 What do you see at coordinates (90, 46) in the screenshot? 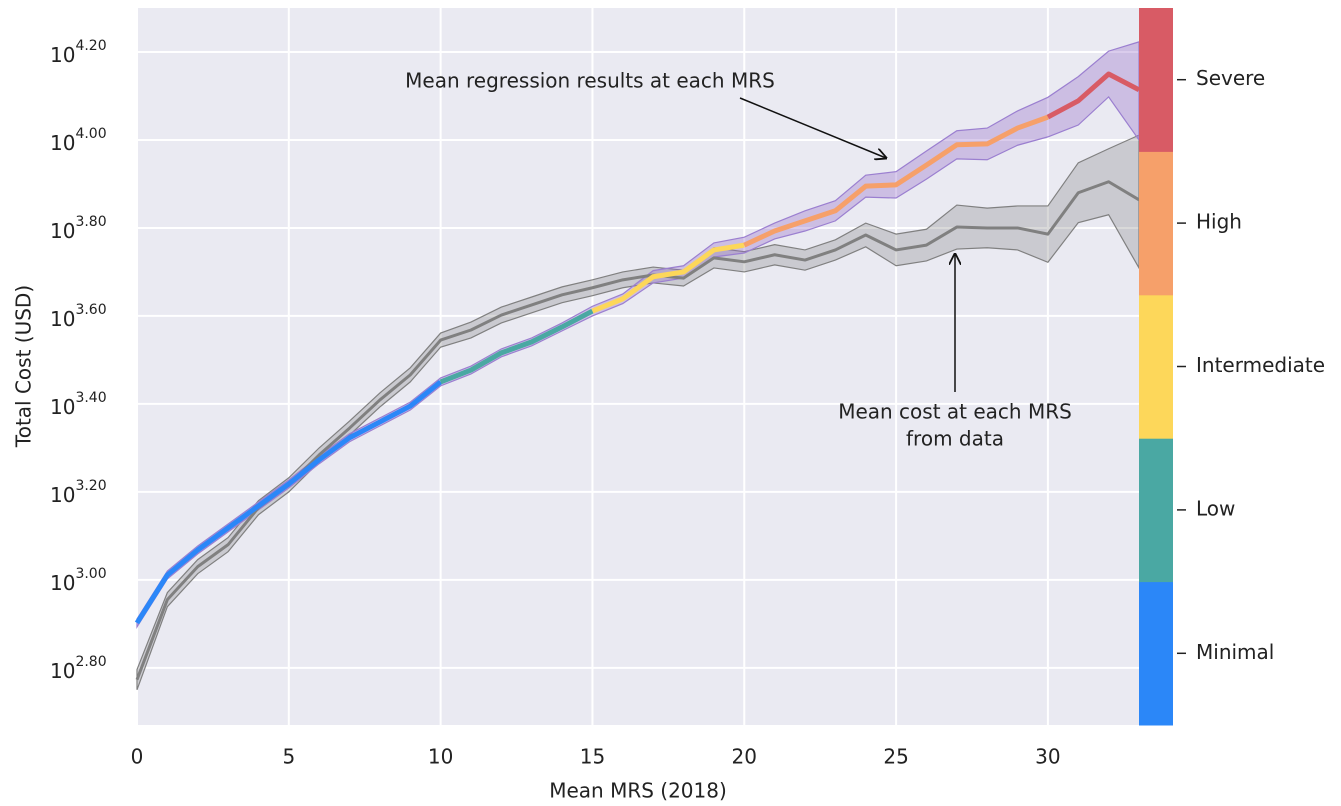
I see `tick-exponent: 4.20` at bounding box center [90, 46].